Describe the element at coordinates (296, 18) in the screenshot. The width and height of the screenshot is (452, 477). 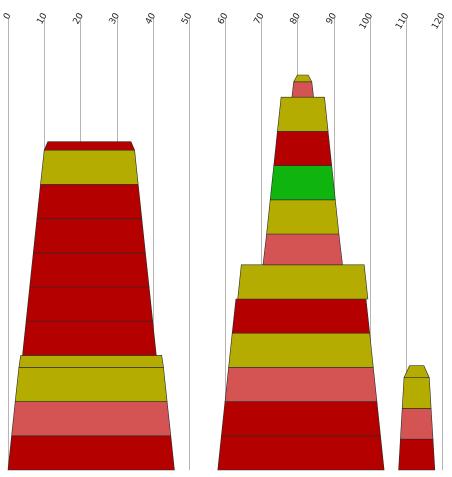
I see `x-tick-label-80: 80` at that location.